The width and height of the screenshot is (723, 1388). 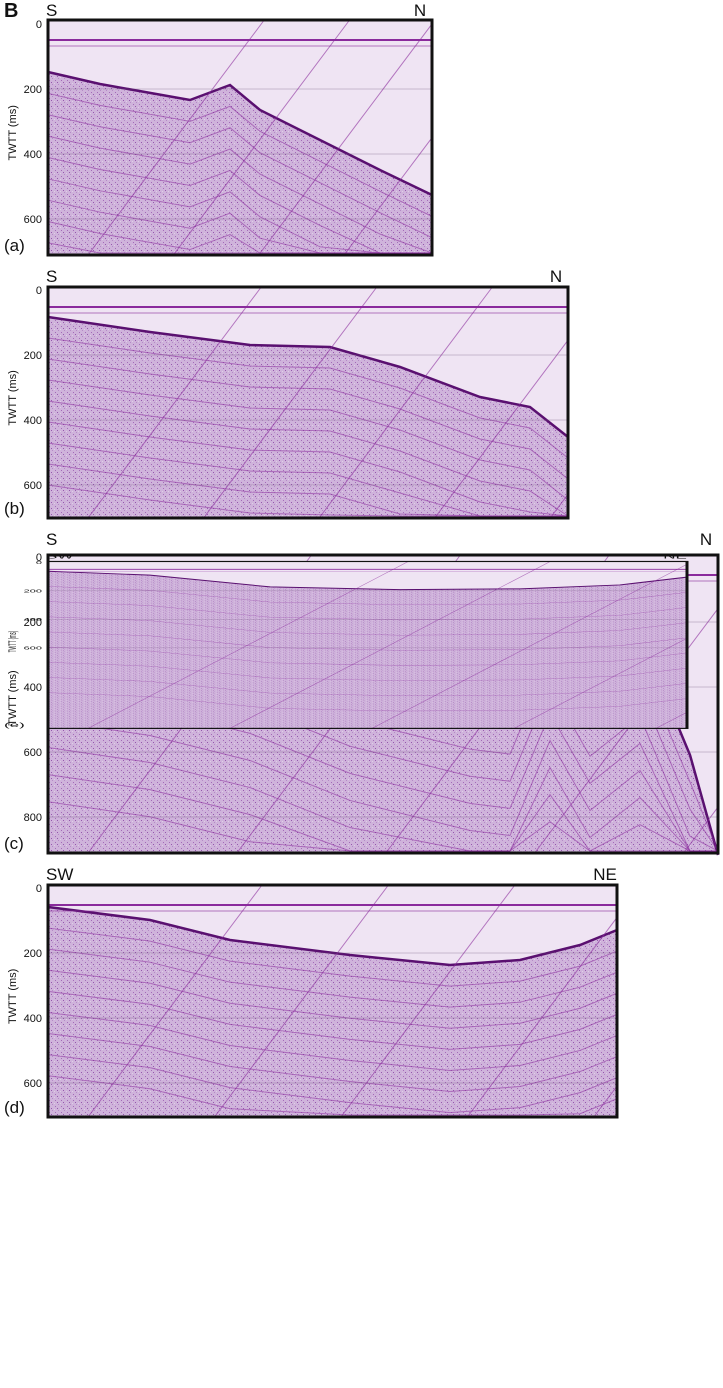 I want to click on seismic-panel-a: 0 200 400 600 TWTT (ms) S N (a), so click(x=219, y=129).